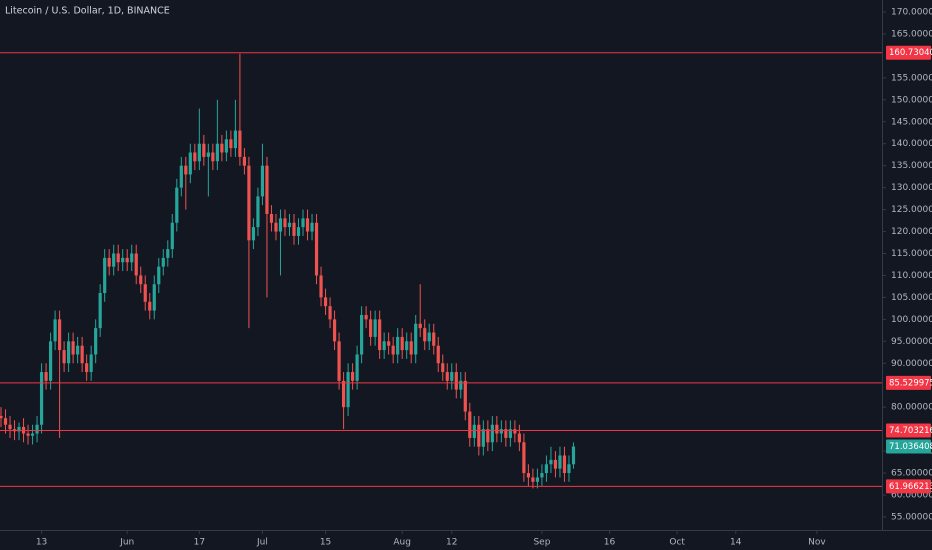  I want to click on x-tick-label: 17, so click(199, 543).